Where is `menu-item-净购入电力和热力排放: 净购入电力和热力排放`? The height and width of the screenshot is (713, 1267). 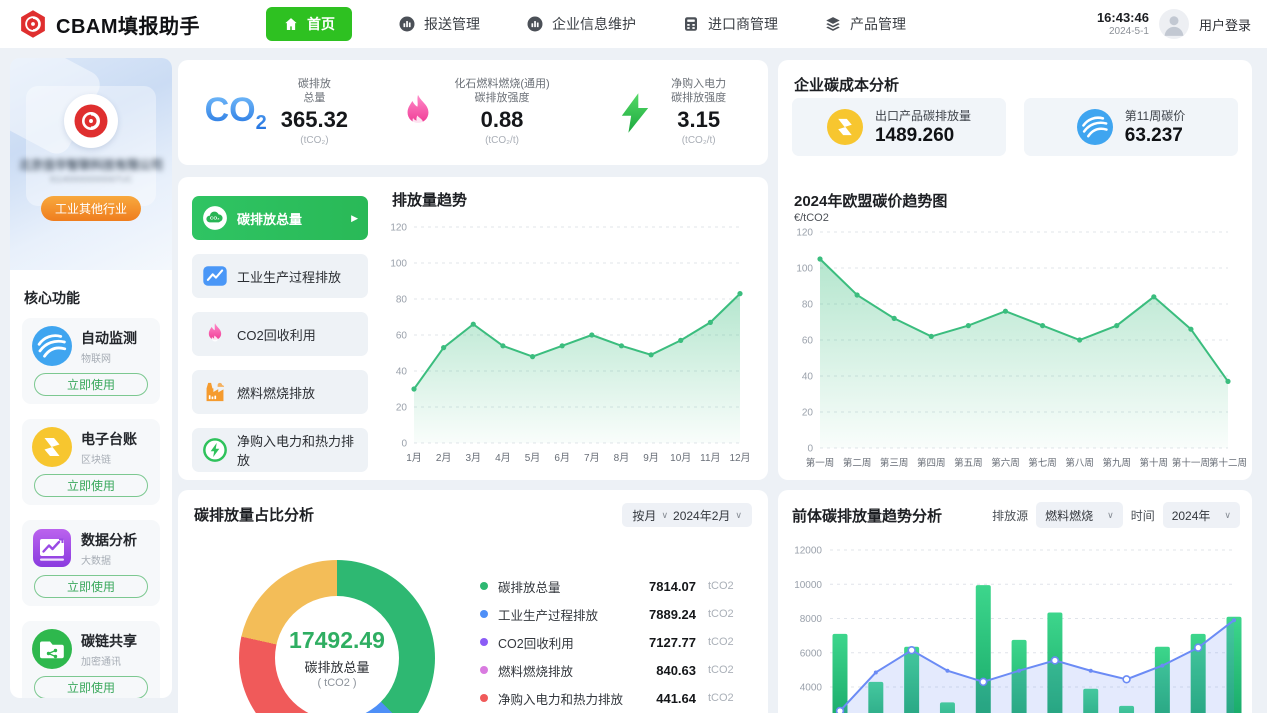
menu-item-净购入电力和热力排放: 净购入电力和热力排放 is located at coordinates (280, 450).